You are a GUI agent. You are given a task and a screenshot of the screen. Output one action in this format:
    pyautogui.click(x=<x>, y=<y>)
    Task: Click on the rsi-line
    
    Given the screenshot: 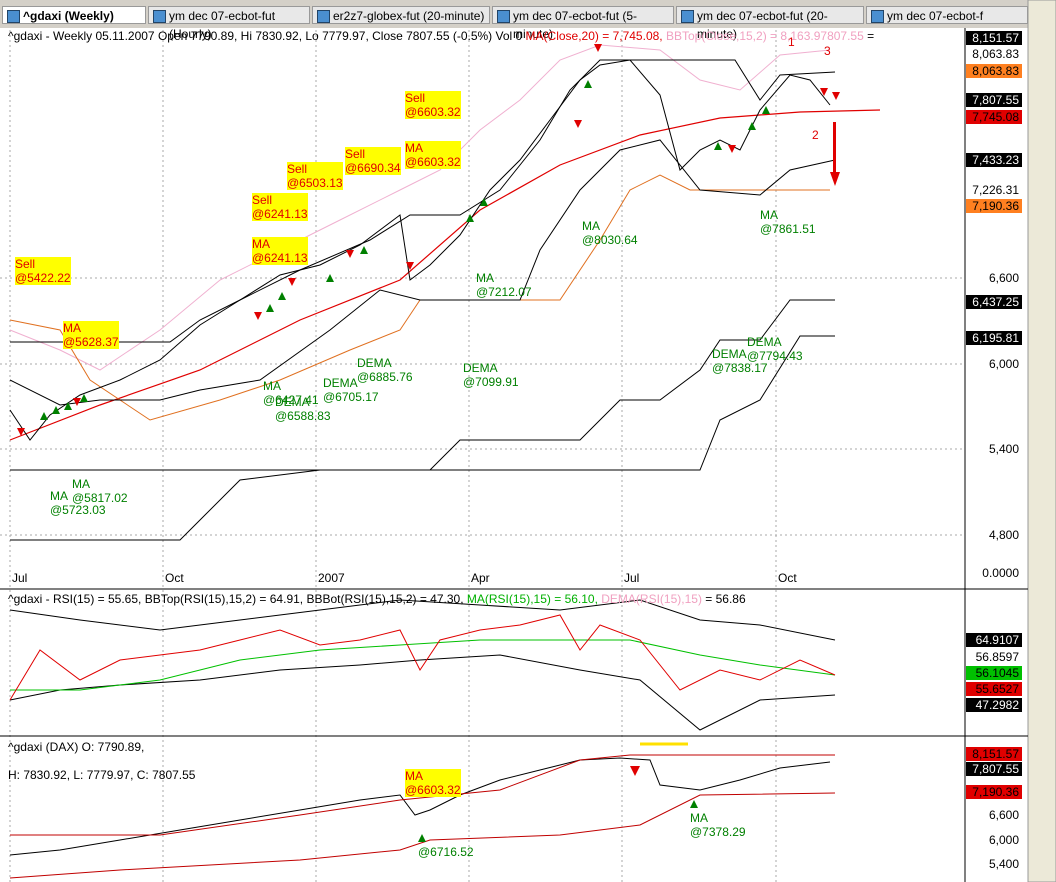 What is the action you would take?
    pyautogui.click(x=422, y=657)
    